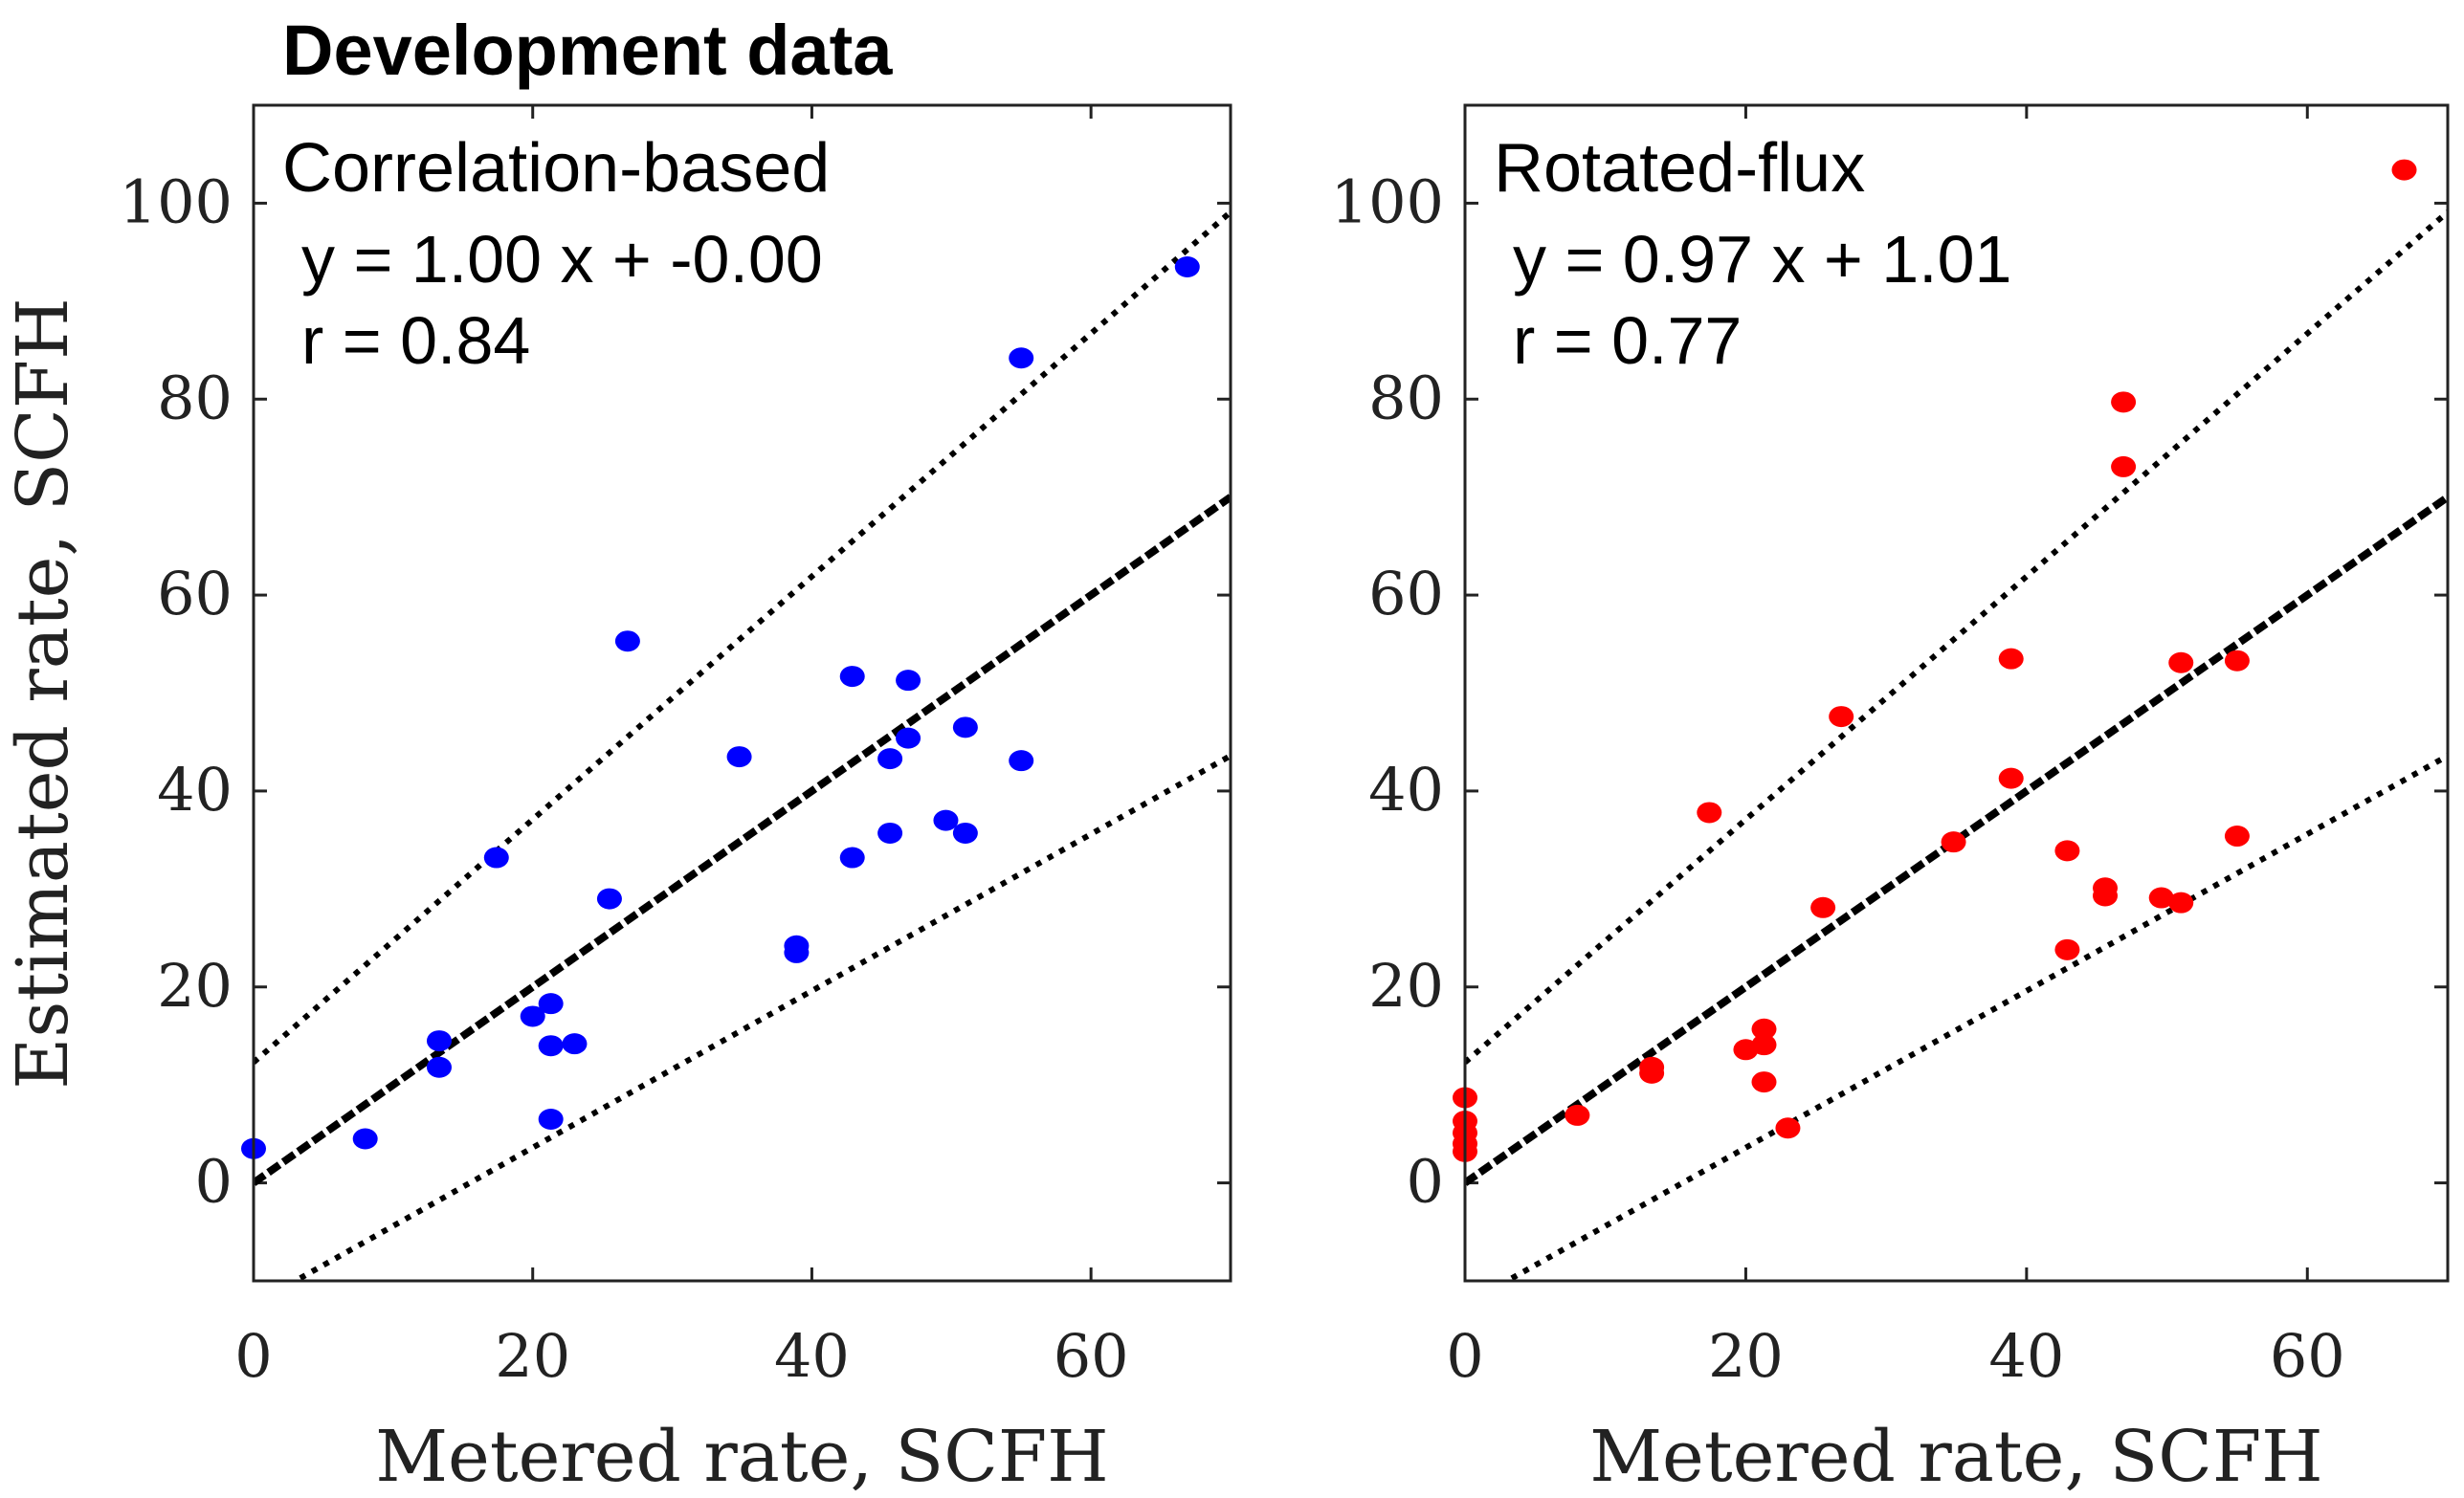  I want to click on correlation-coefficient: r = 0.77, so click(1628, 341).